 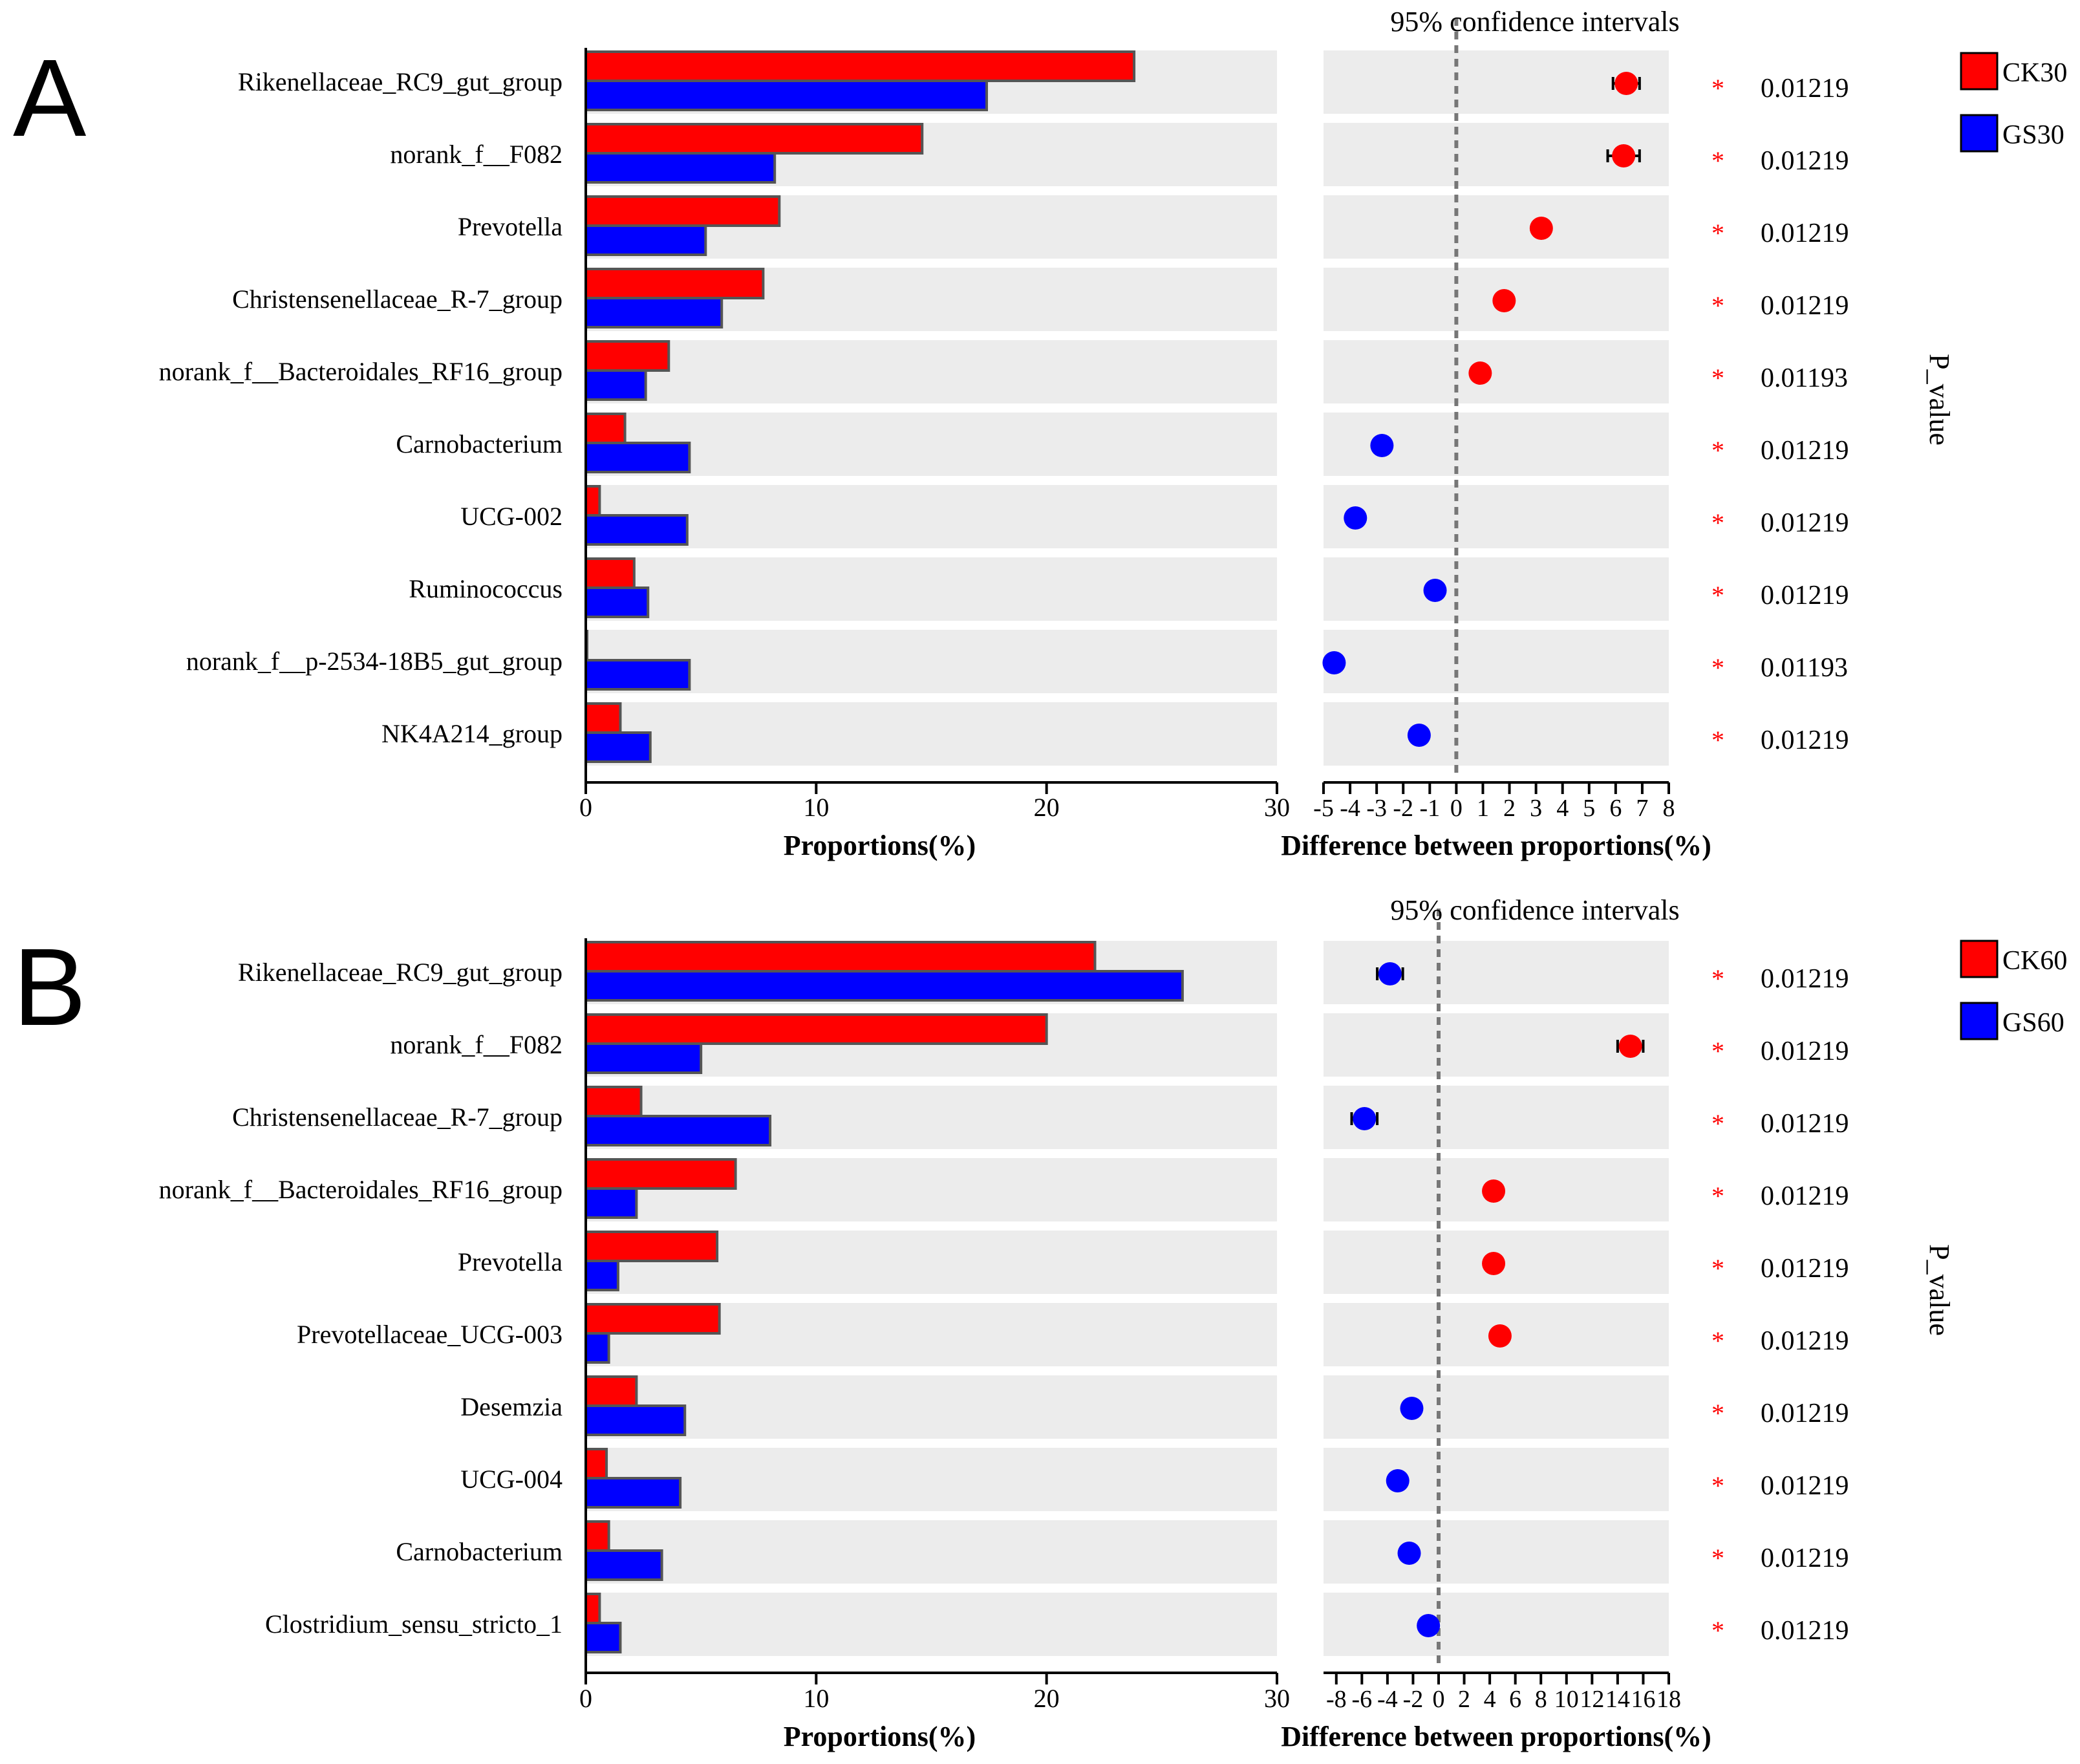 What do you see at coordinates (472, 734) in the screenshot?
I see `category-label: NK4A214_group` at bounding box center [472, 734].